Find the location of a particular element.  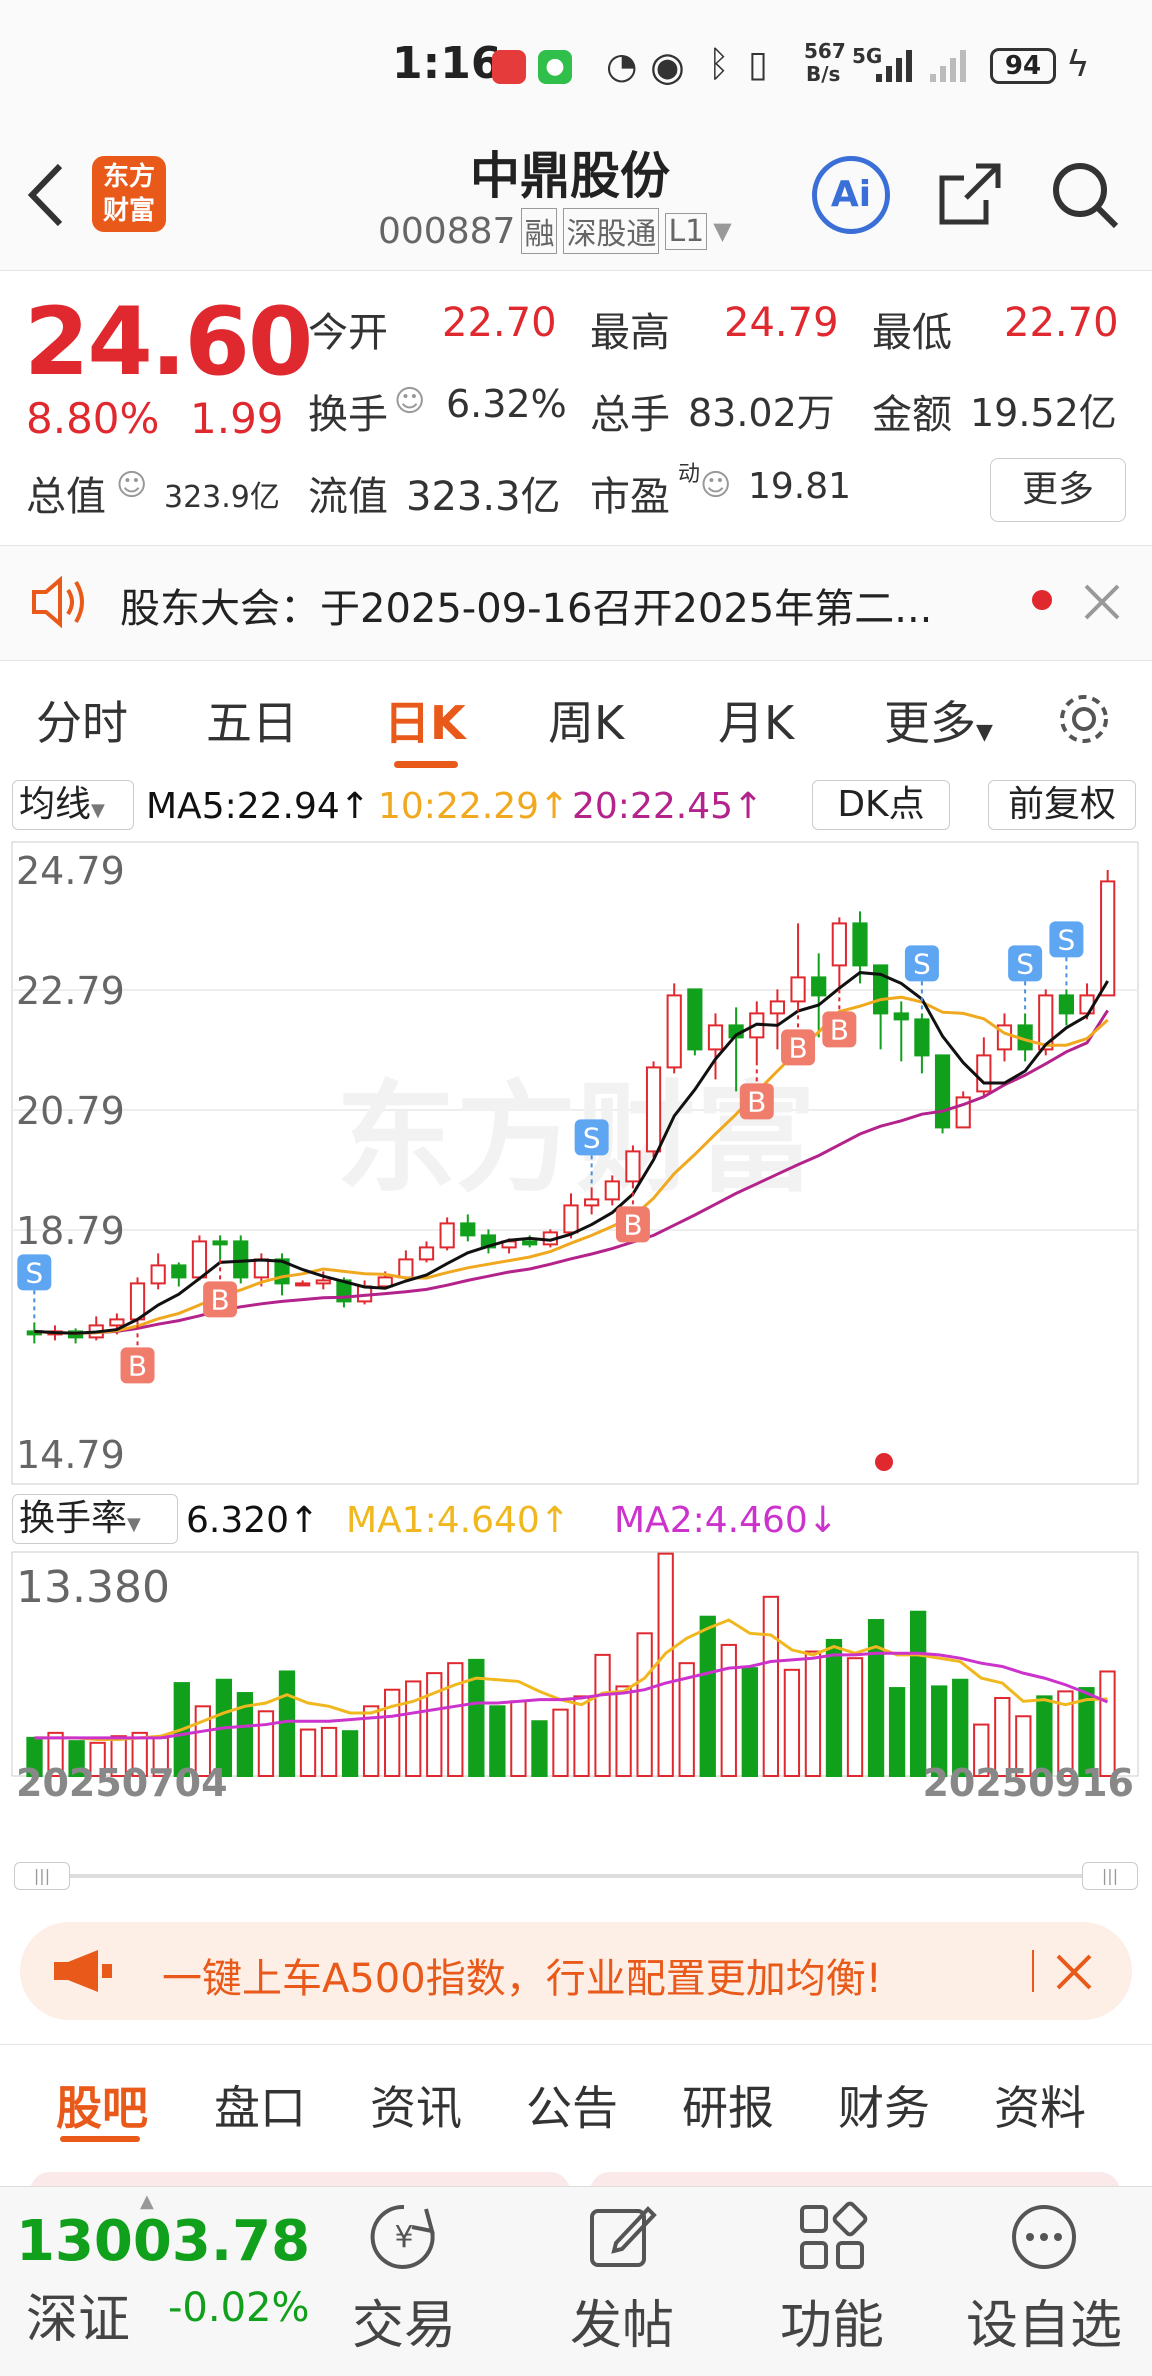

index-expand-icon: ▲ is located at coordinates (147, 2201).